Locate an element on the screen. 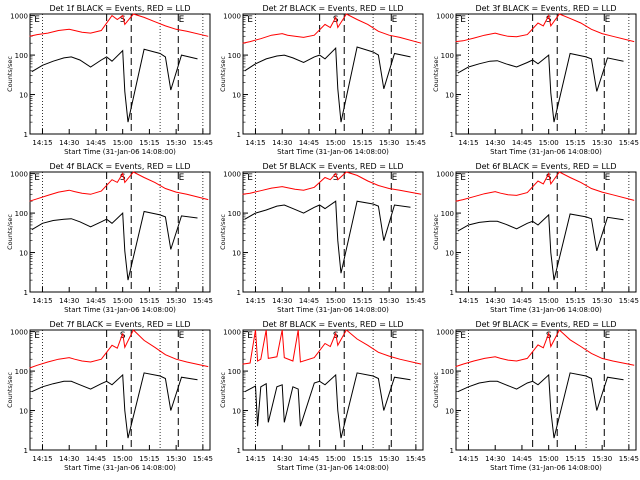 This screenshot has width=640, height=480. panel-title: Det 8f BLACK = Events, RED = LLD is located at coordinates (332, 324).